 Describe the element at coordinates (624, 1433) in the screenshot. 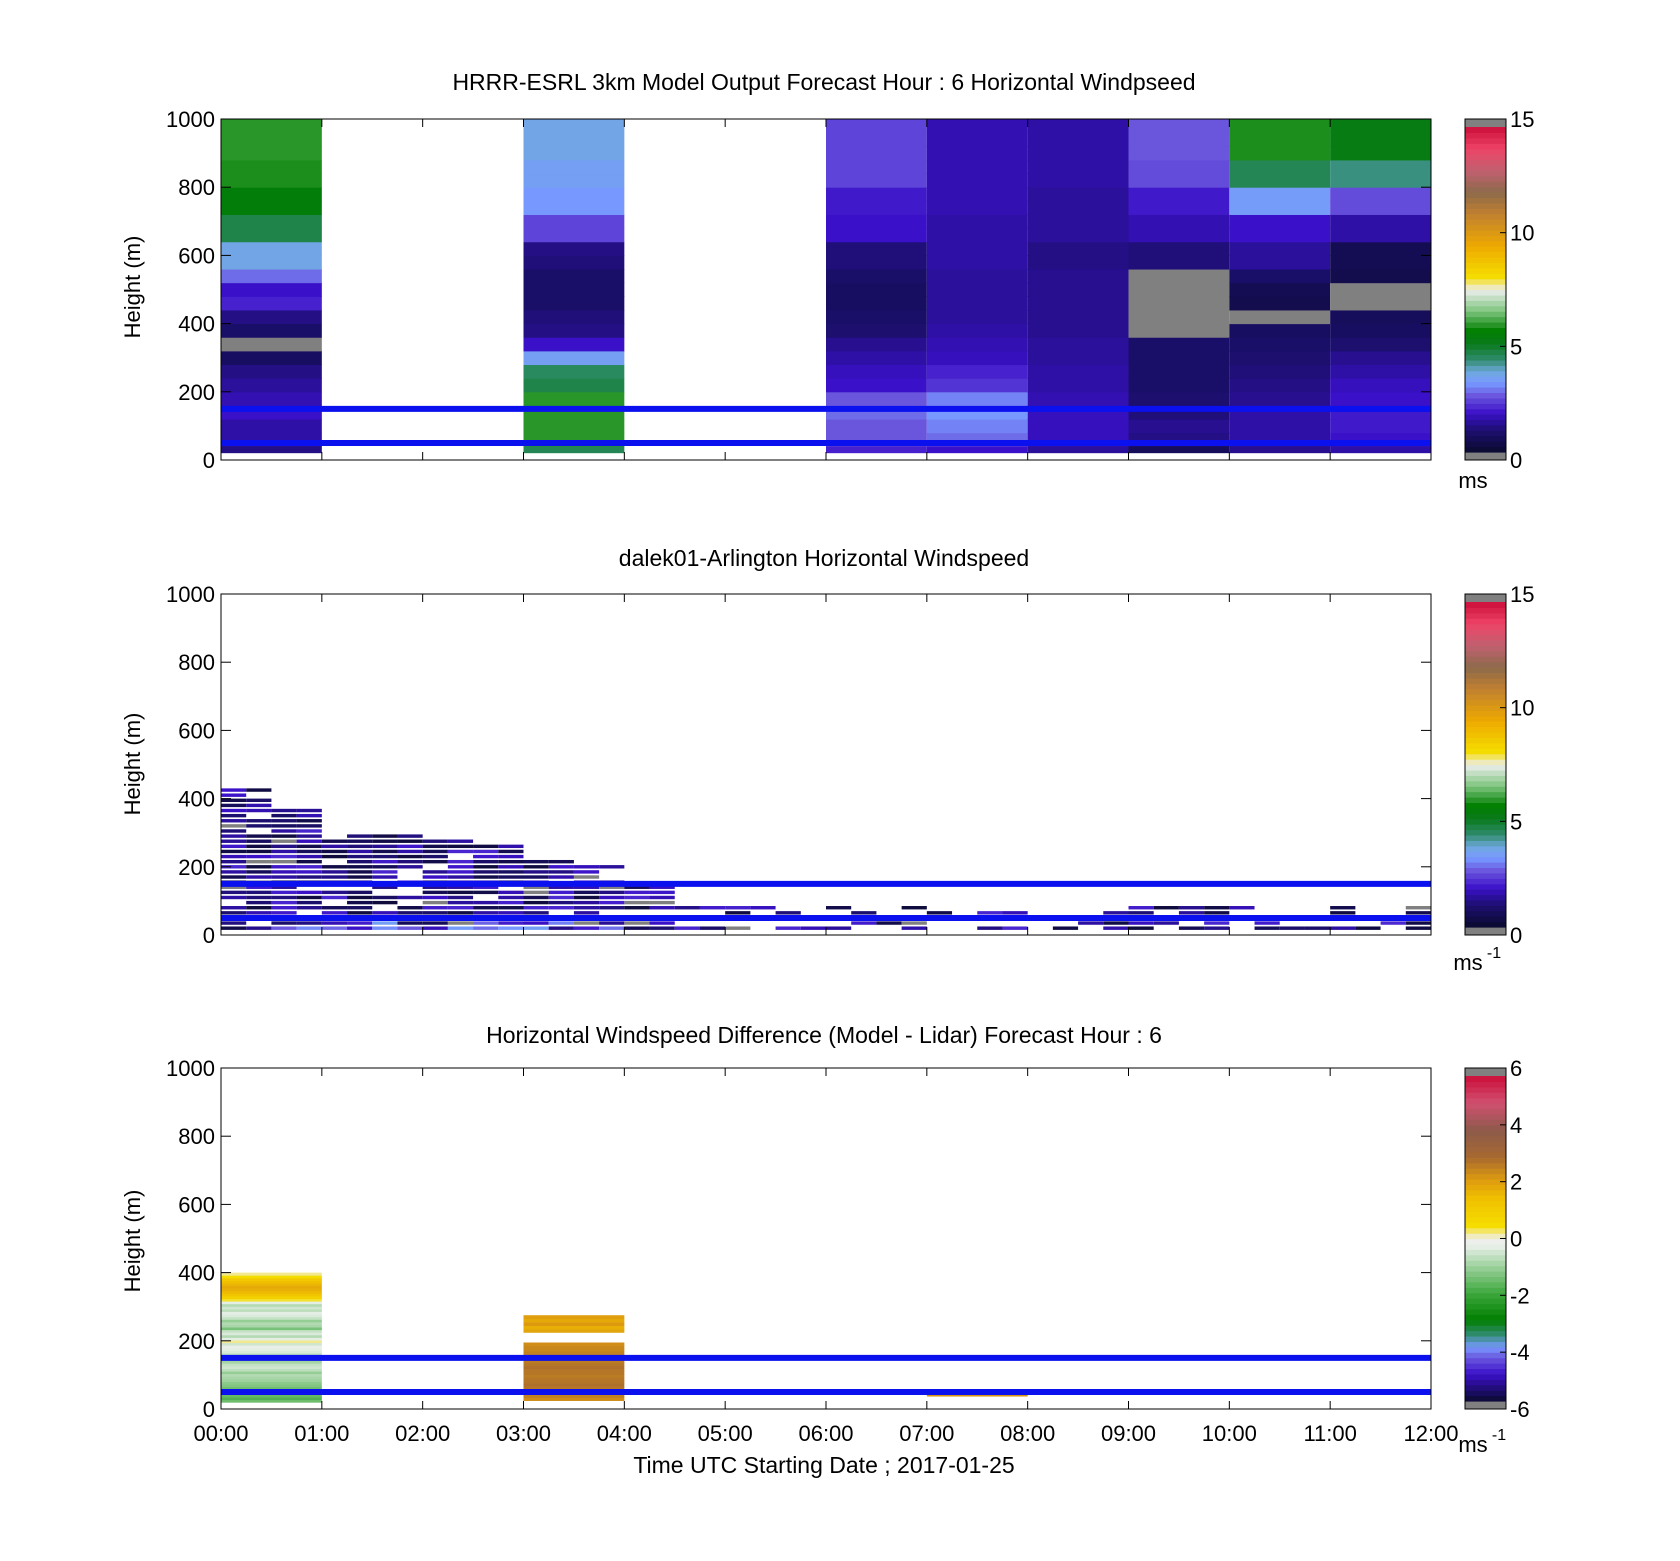

I see `x-tick-label: 04:00` at that location.